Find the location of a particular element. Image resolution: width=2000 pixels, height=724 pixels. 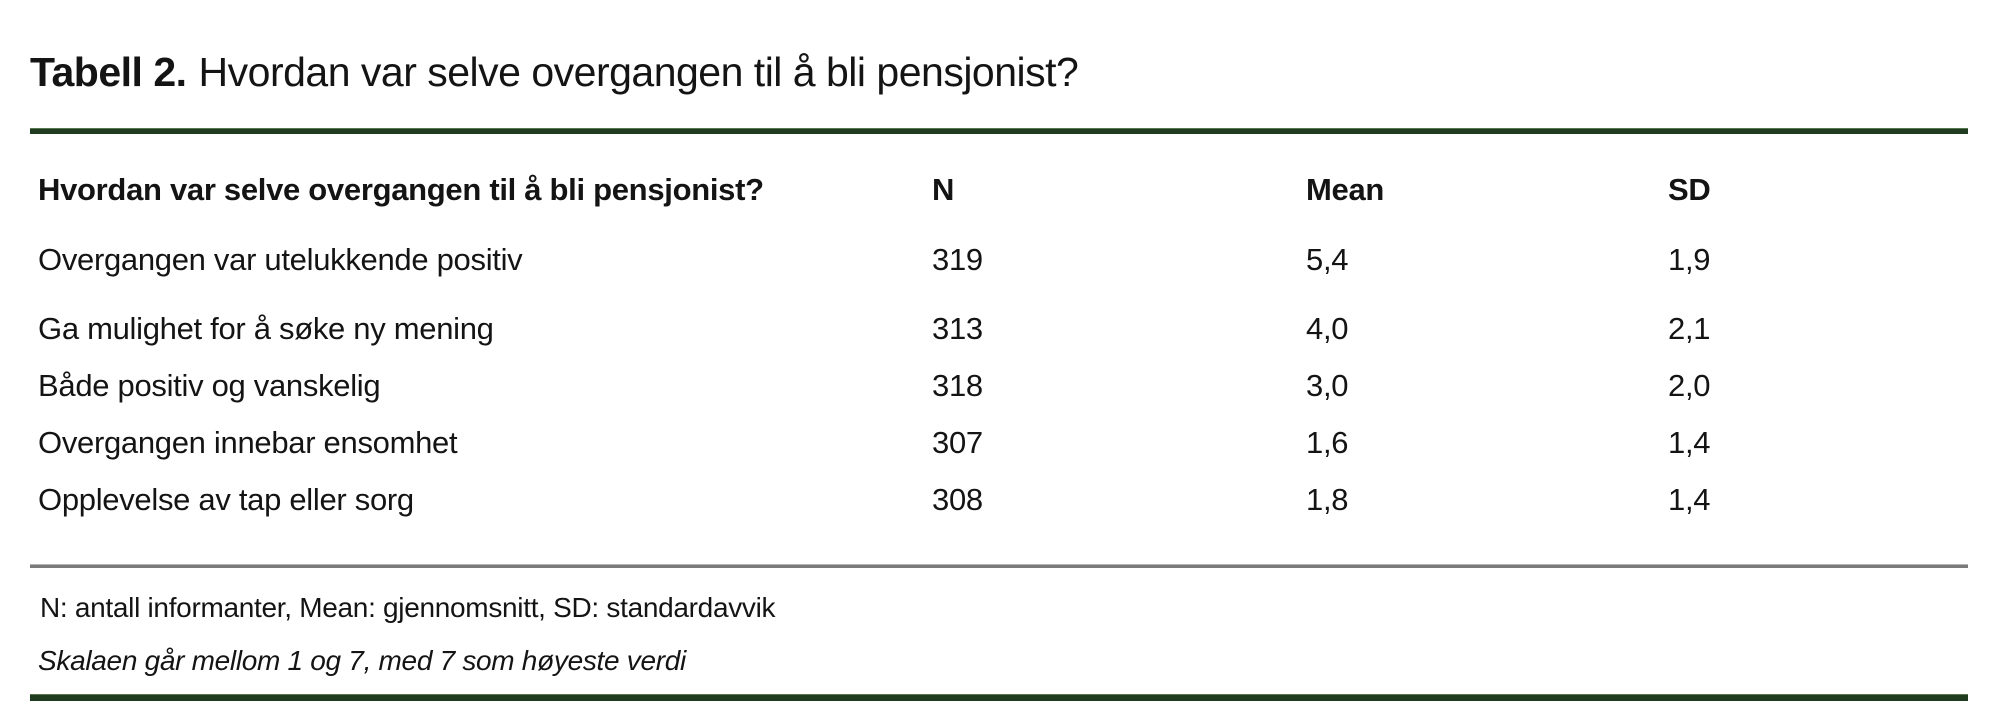

bottom-border-line is located at coordinates (999, 697).